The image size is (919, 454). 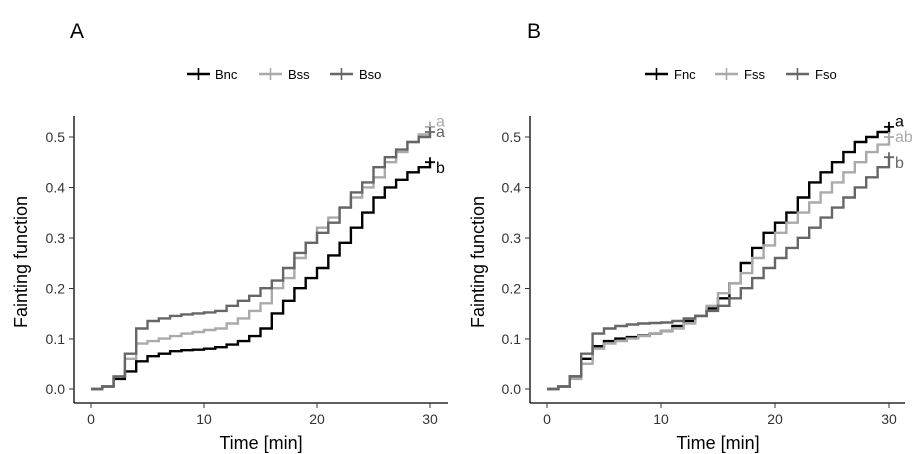 What do you see at coordinates (370, 74) in the screenshot?
I see `legend-a-label-2: Bso` at bounding box center [370, 74].